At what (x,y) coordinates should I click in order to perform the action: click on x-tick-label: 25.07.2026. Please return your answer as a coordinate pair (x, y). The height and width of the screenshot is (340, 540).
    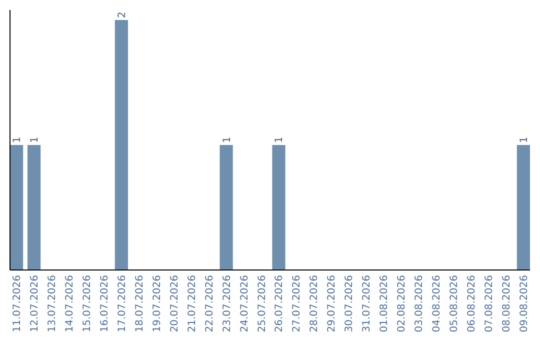
    Looking at the image, I should click on (262, 303).